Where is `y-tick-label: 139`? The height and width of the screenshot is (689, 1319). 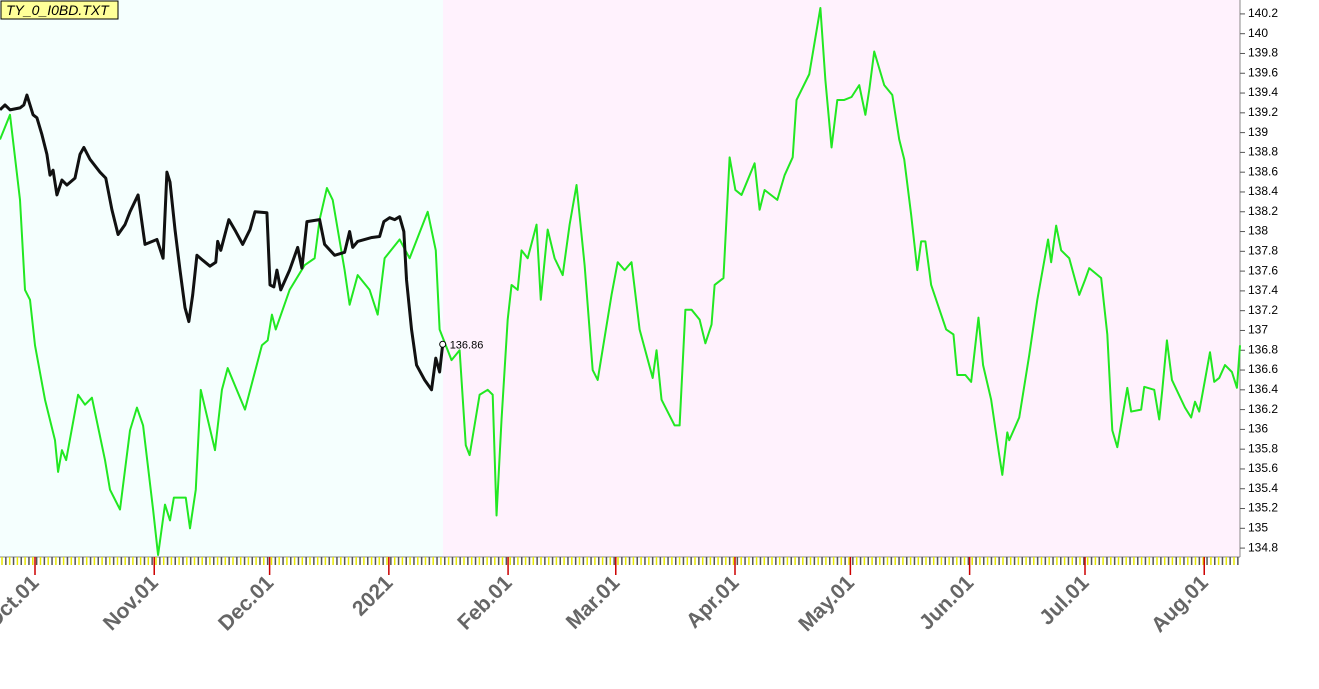
y-tick-label: 139 is located at coordinates (1258, 132).